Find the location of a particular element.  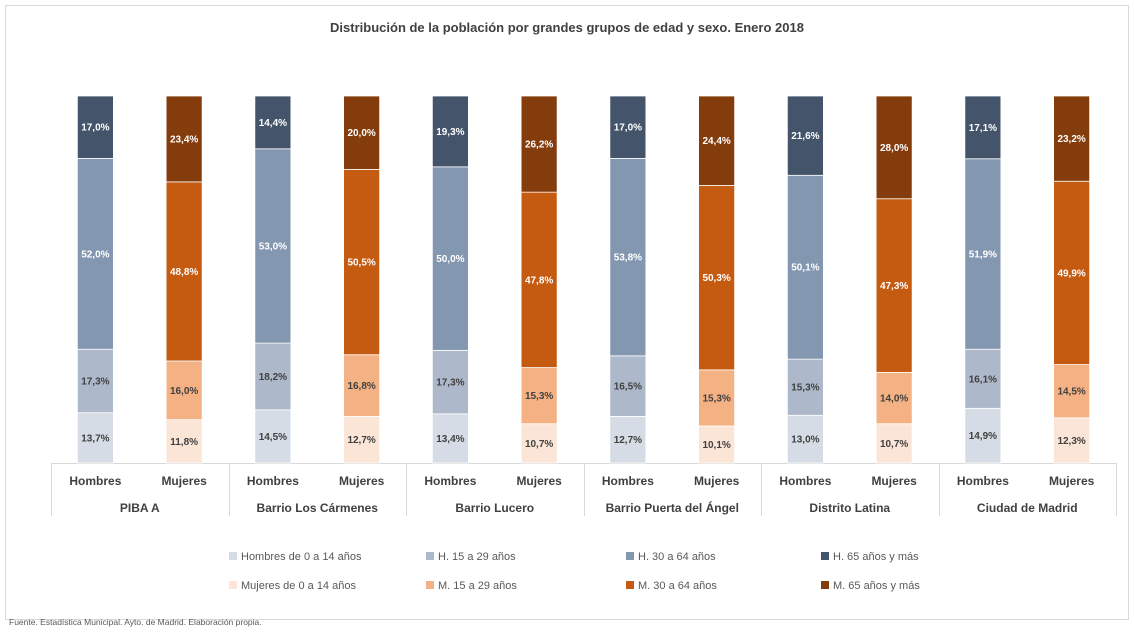

data-label: 50,0% is located at coordinates (450, 259).